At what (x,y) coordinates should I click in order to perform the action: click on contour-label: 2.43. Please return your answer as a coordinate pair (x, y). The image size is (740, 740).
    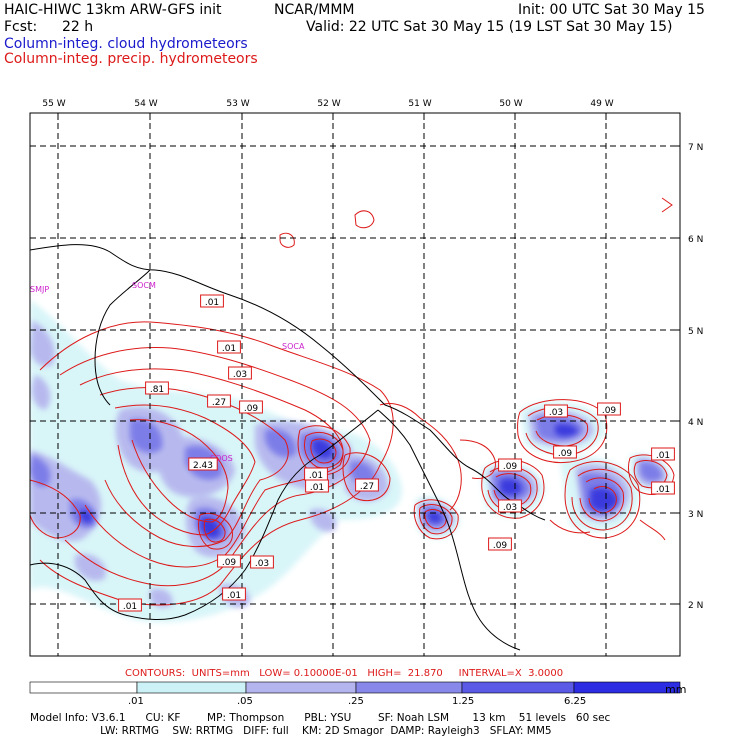
    Looking at the image, I should click on (203, 466).